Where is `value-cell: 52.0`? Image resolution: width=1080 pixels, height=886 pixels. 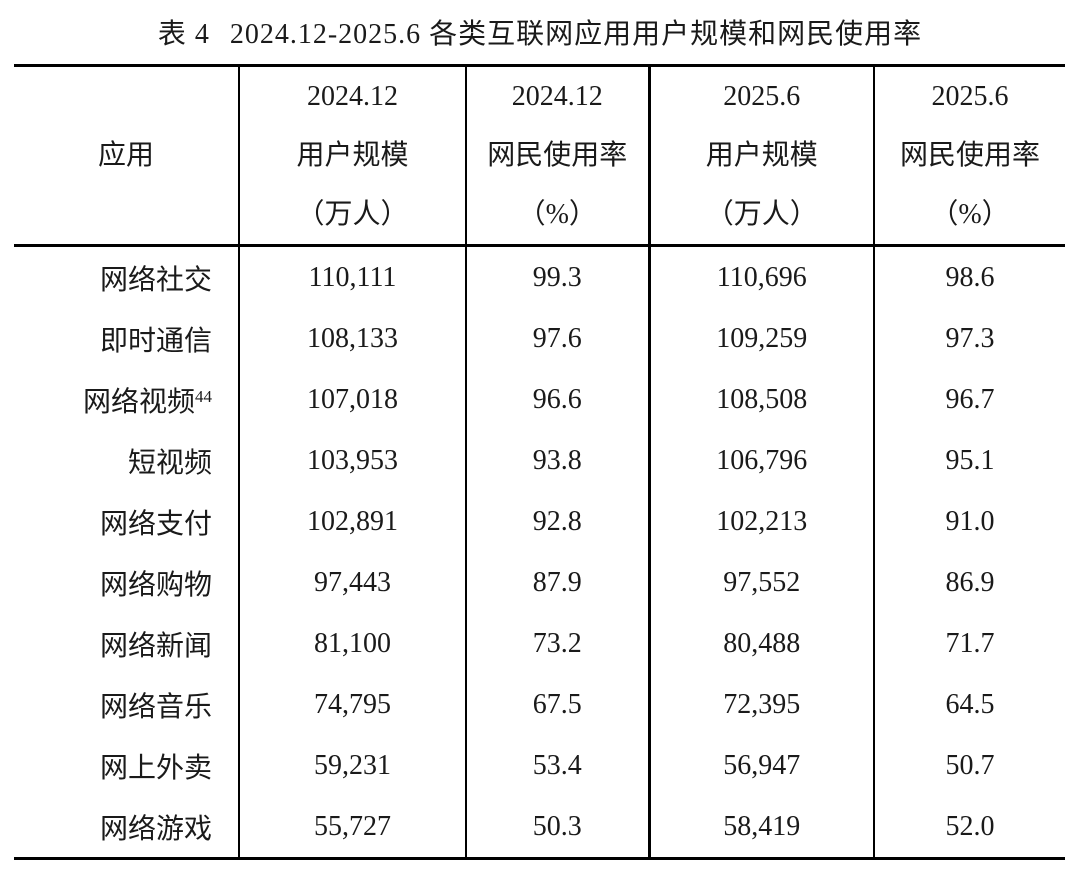 value-cell: 52.0 is located at coordinates (969, 827).